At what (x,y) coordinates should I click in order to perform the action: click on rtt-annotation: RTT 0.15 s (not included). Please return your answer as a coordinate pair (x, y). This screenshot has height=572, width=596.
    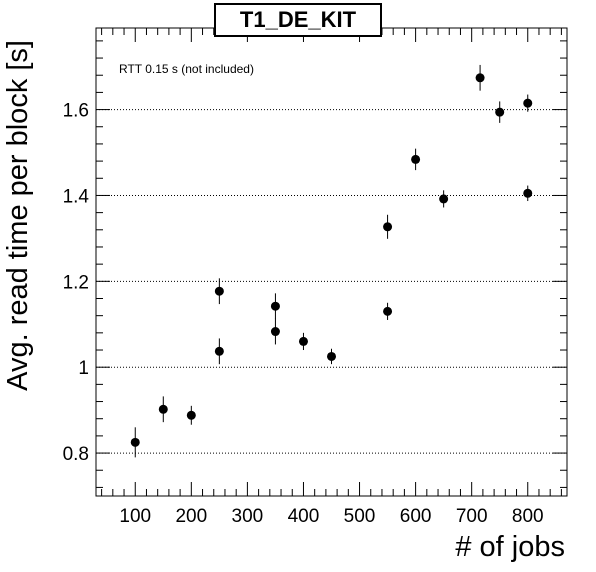
    Looking at the image, I should click on (186, 69).